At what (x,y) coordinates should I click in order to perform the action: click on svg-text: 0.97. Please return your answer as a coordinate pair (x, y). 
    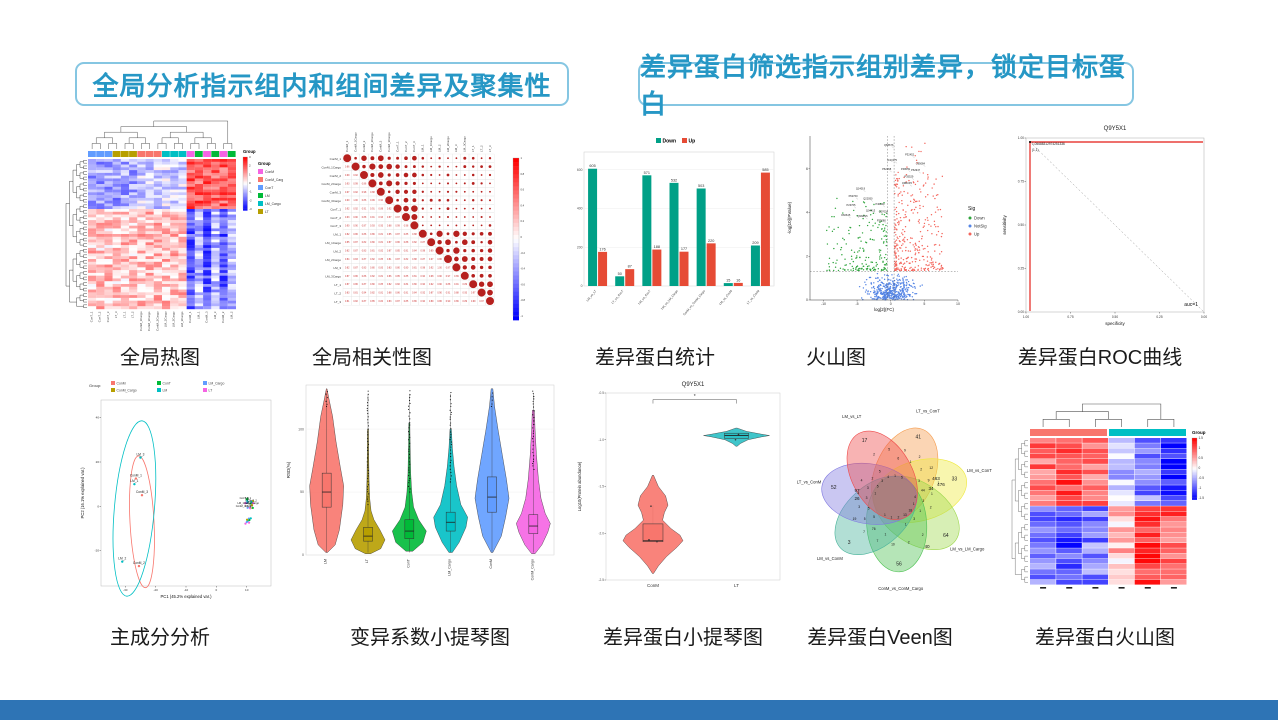
    Looking at the image, I should click on (473, 294).